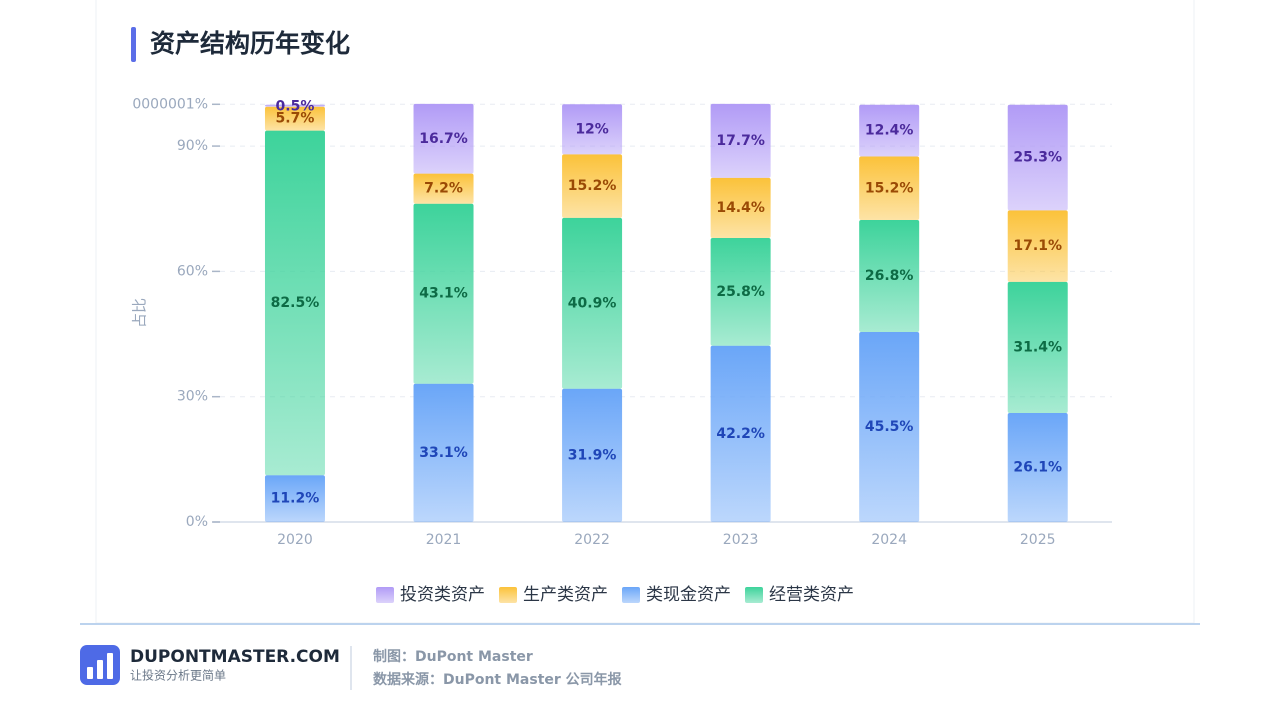 The height and width of the screenshot is (720, 1280). I want to click on data-label: 31.9%, so click(592, 455).